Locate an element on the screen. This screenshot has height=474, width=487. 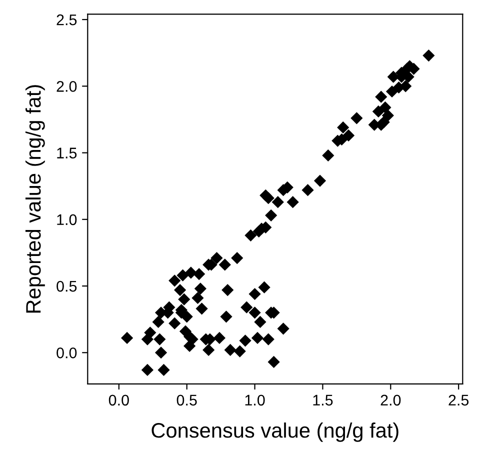
y-tick-label: 1.0 is located at coordinates (67, 220).